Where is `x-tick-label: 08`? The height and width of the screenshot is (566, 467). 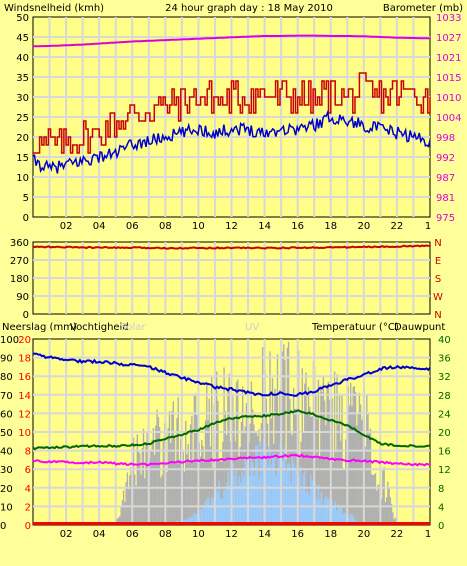 x-tick-label: 08 is located at coordinates (165, 226).